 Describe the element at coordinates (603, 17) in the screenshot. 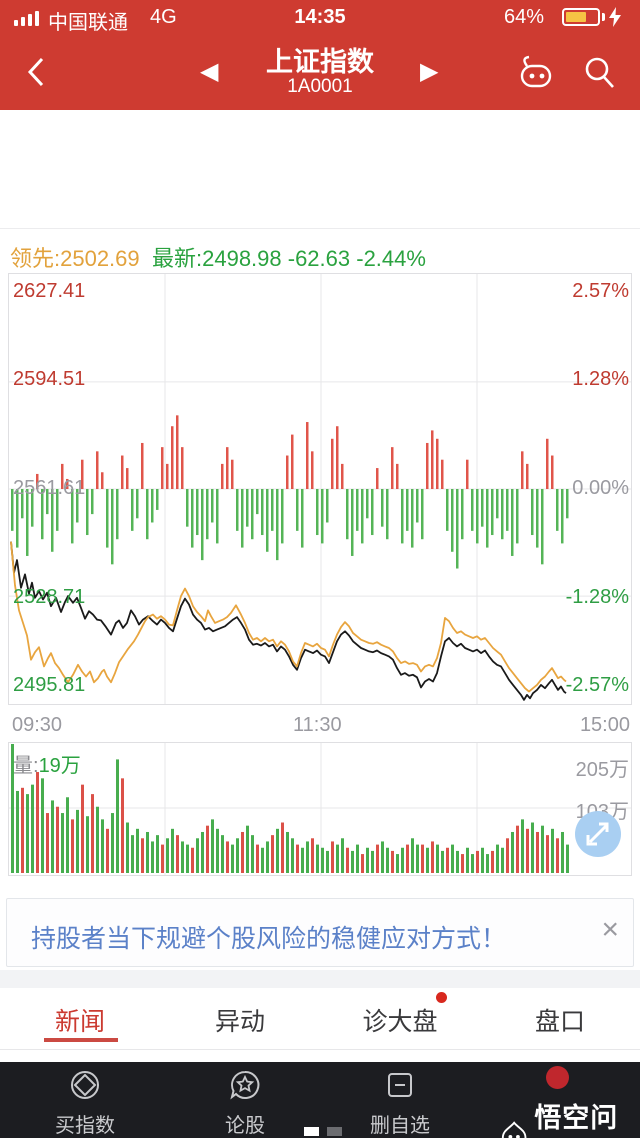

I see `battery-nub` at that location.